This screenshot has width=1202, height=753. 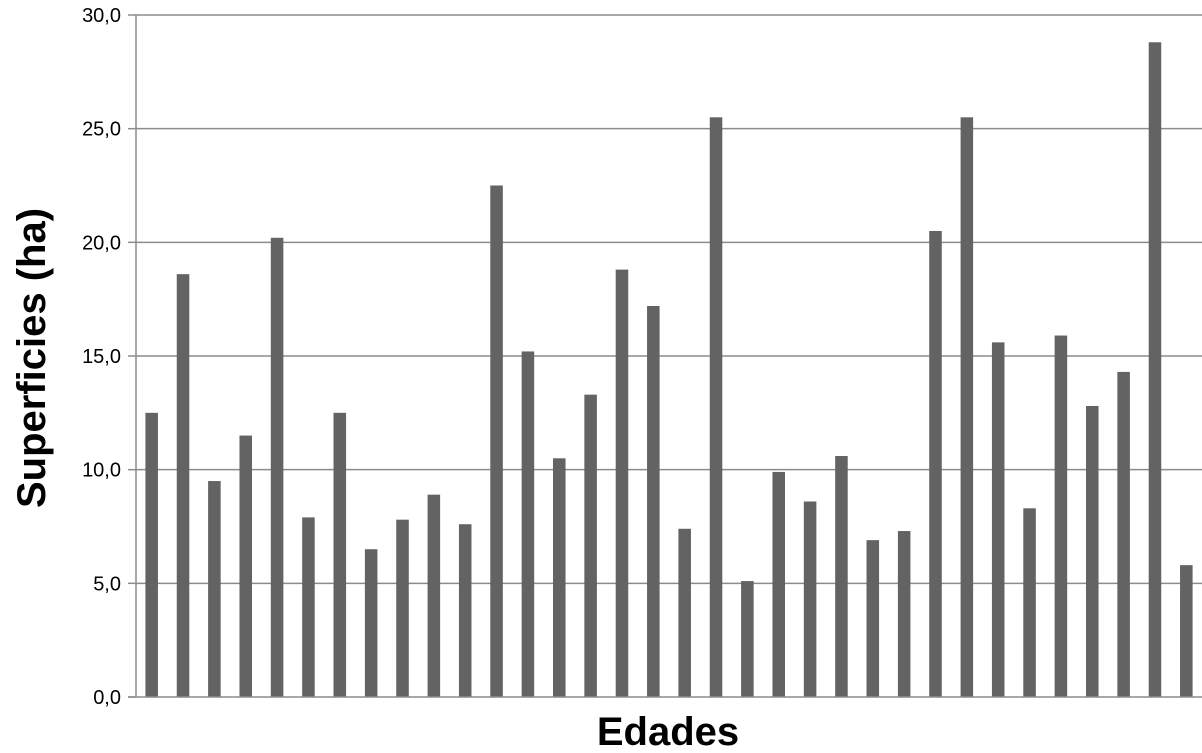 What do you see at coordinates (668, 731) in the screenshot?
I see `x-axis-title: Edades` at bounding box center [668, 731].